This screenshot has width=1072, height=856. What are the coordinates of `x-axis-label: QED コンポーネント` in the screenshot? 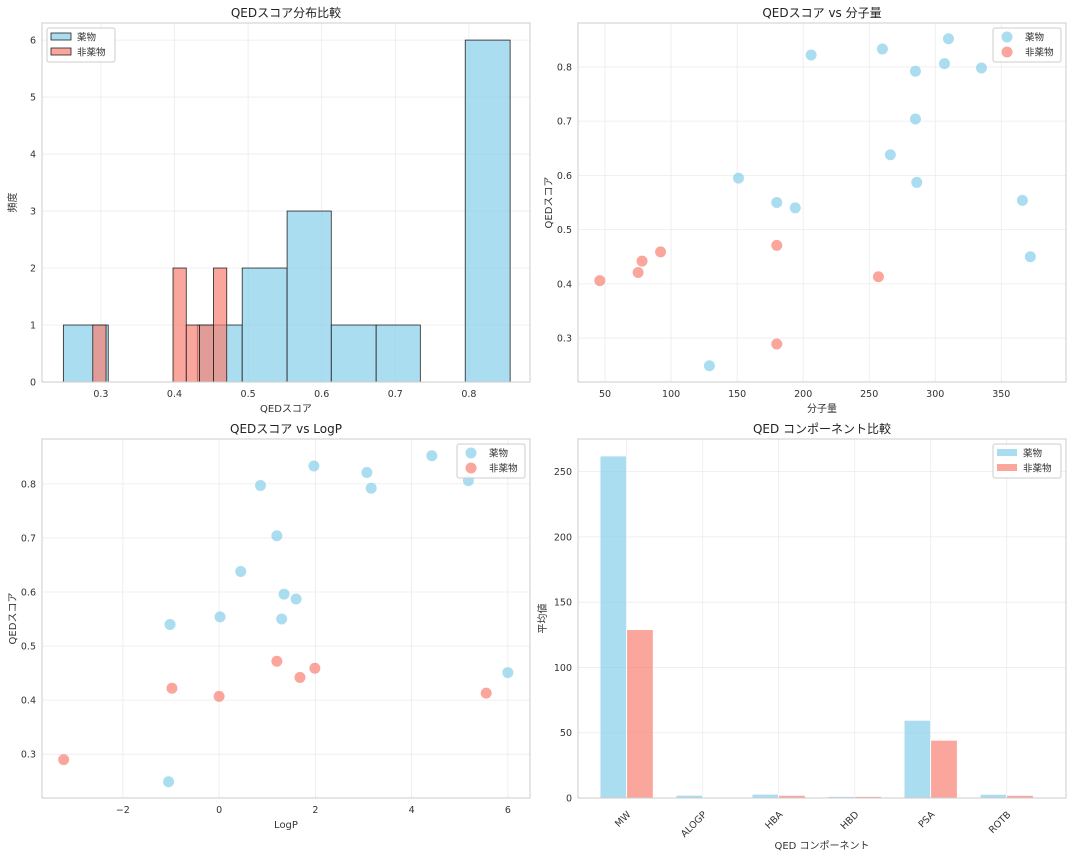 It's located at (821, 846).